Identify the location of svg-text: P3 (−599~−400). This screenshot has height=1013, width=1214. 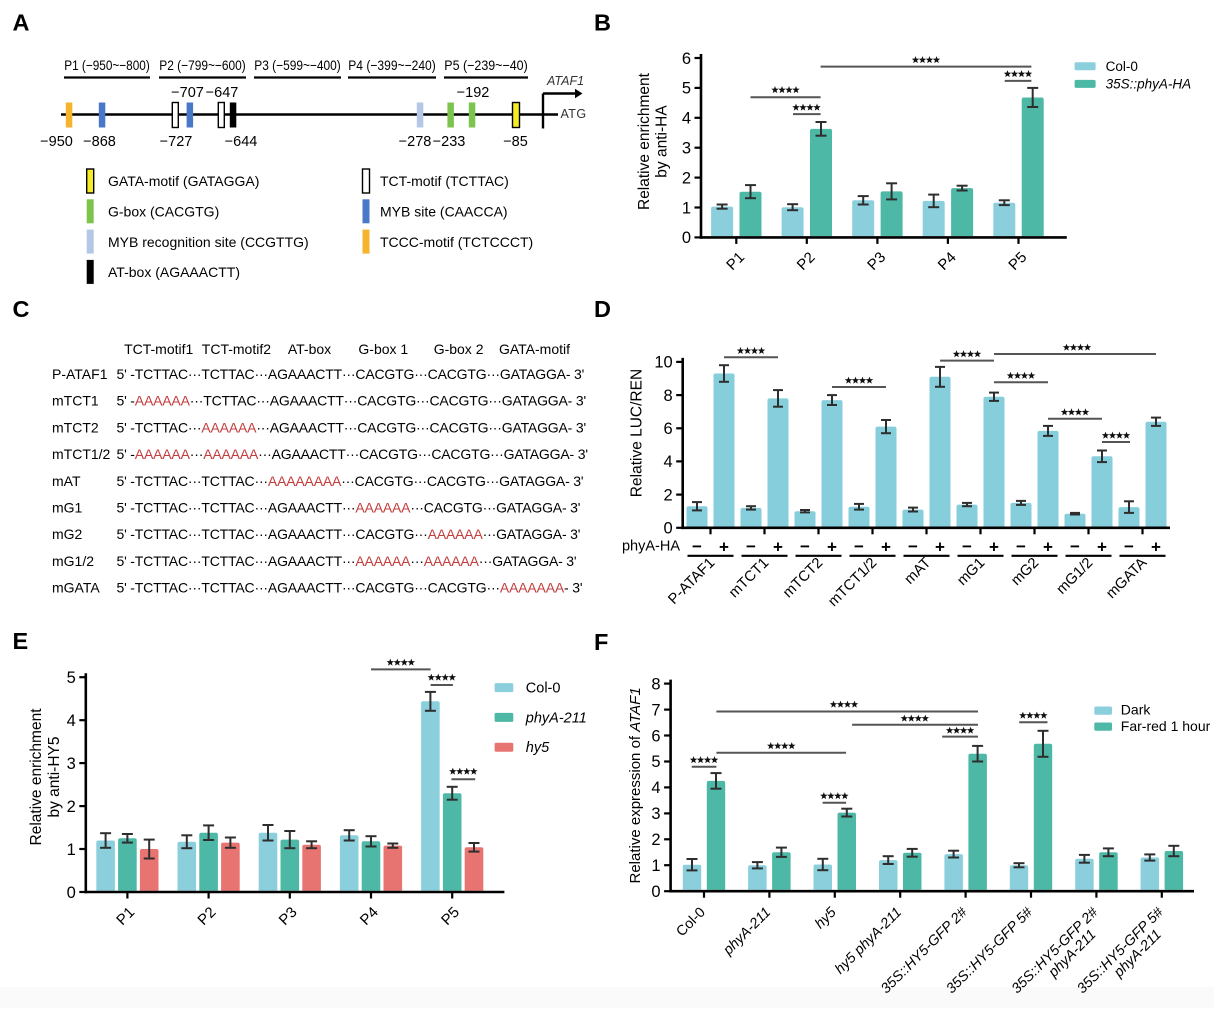
(297, 65).